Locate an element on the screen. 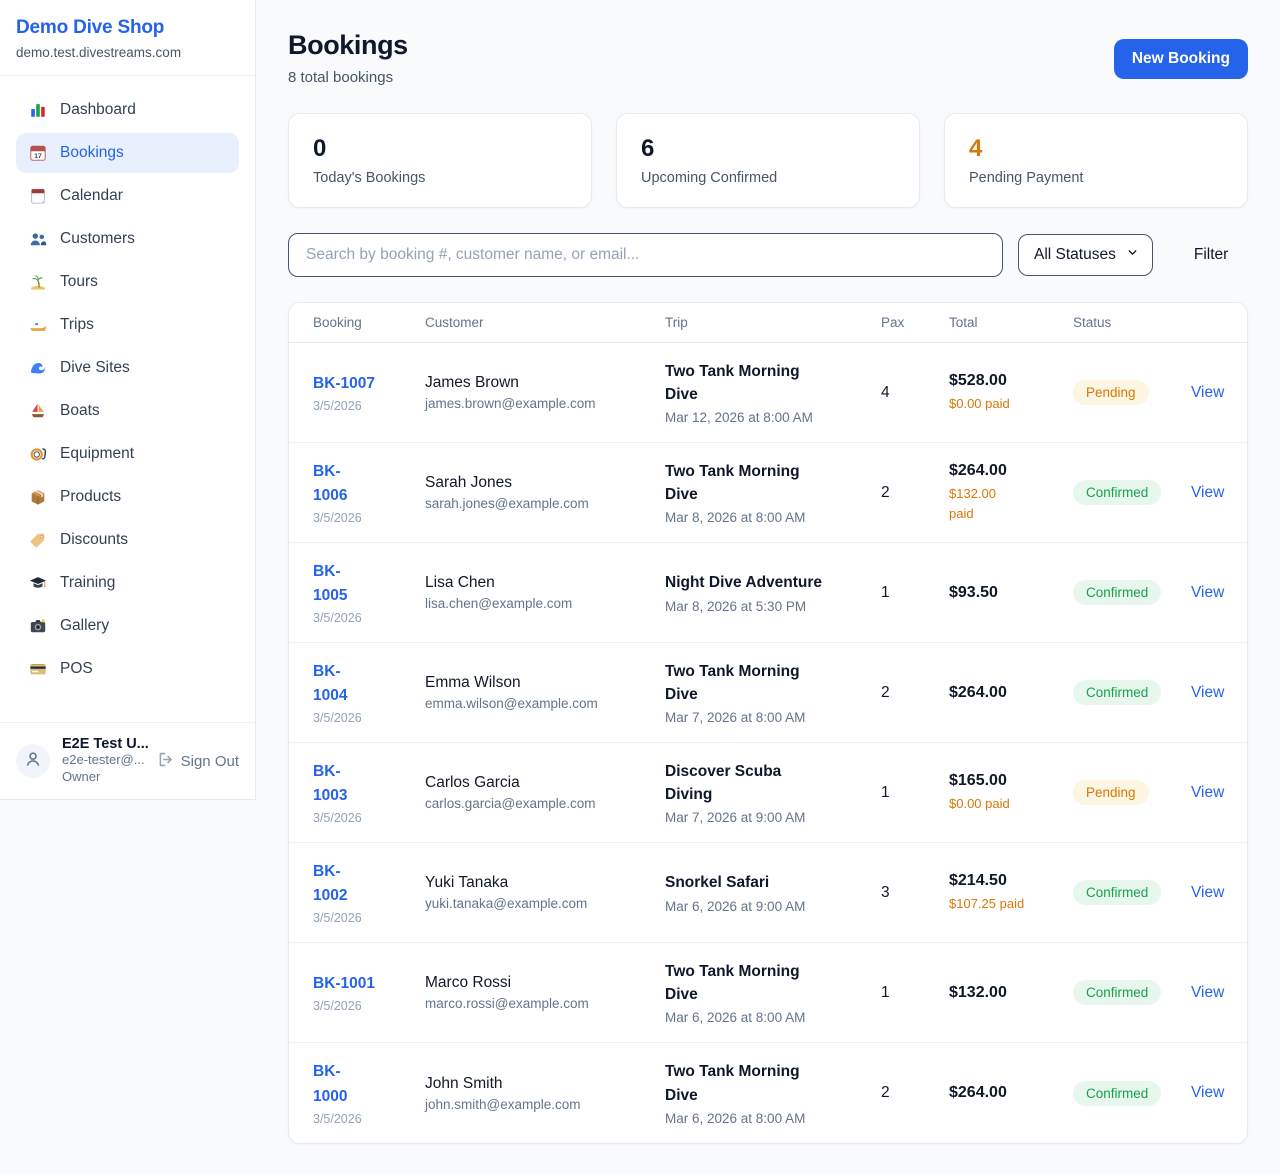 The height and width of the screenshot is (1174, 1280). sidebar-item-tours: Tours is located at coordinates (127, 282).